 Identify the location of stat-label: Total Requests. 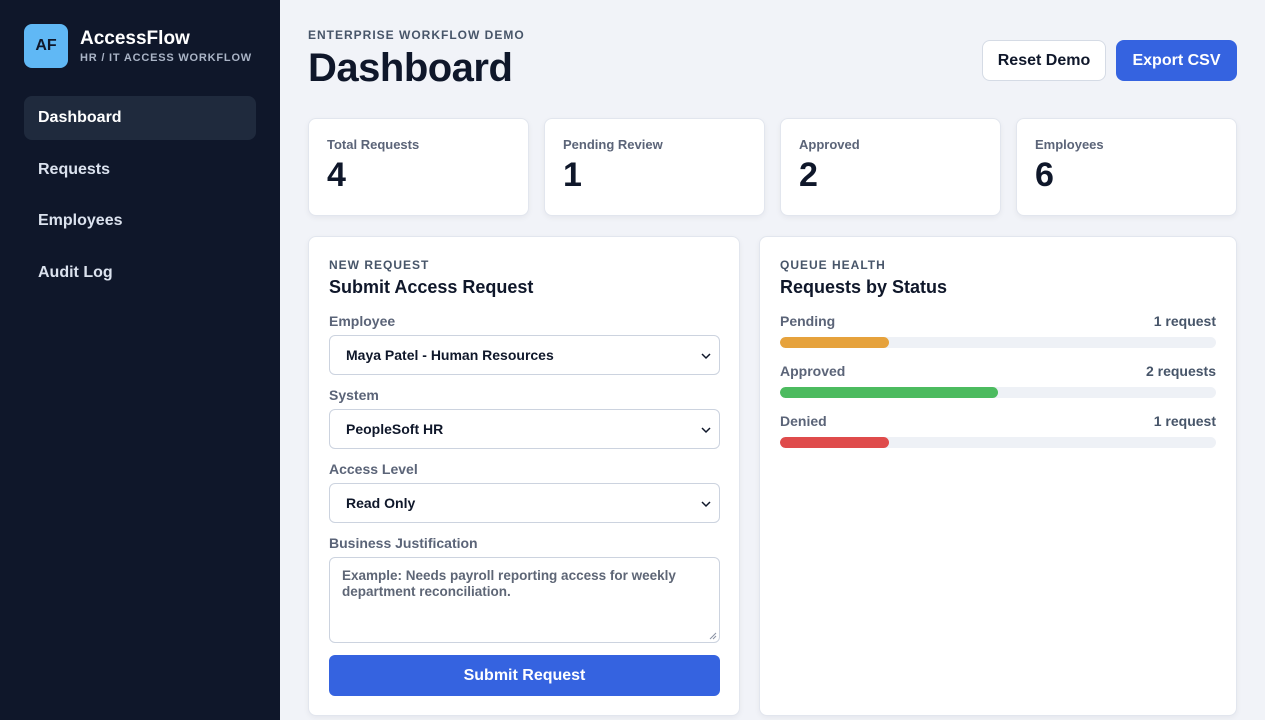
(373, 144).